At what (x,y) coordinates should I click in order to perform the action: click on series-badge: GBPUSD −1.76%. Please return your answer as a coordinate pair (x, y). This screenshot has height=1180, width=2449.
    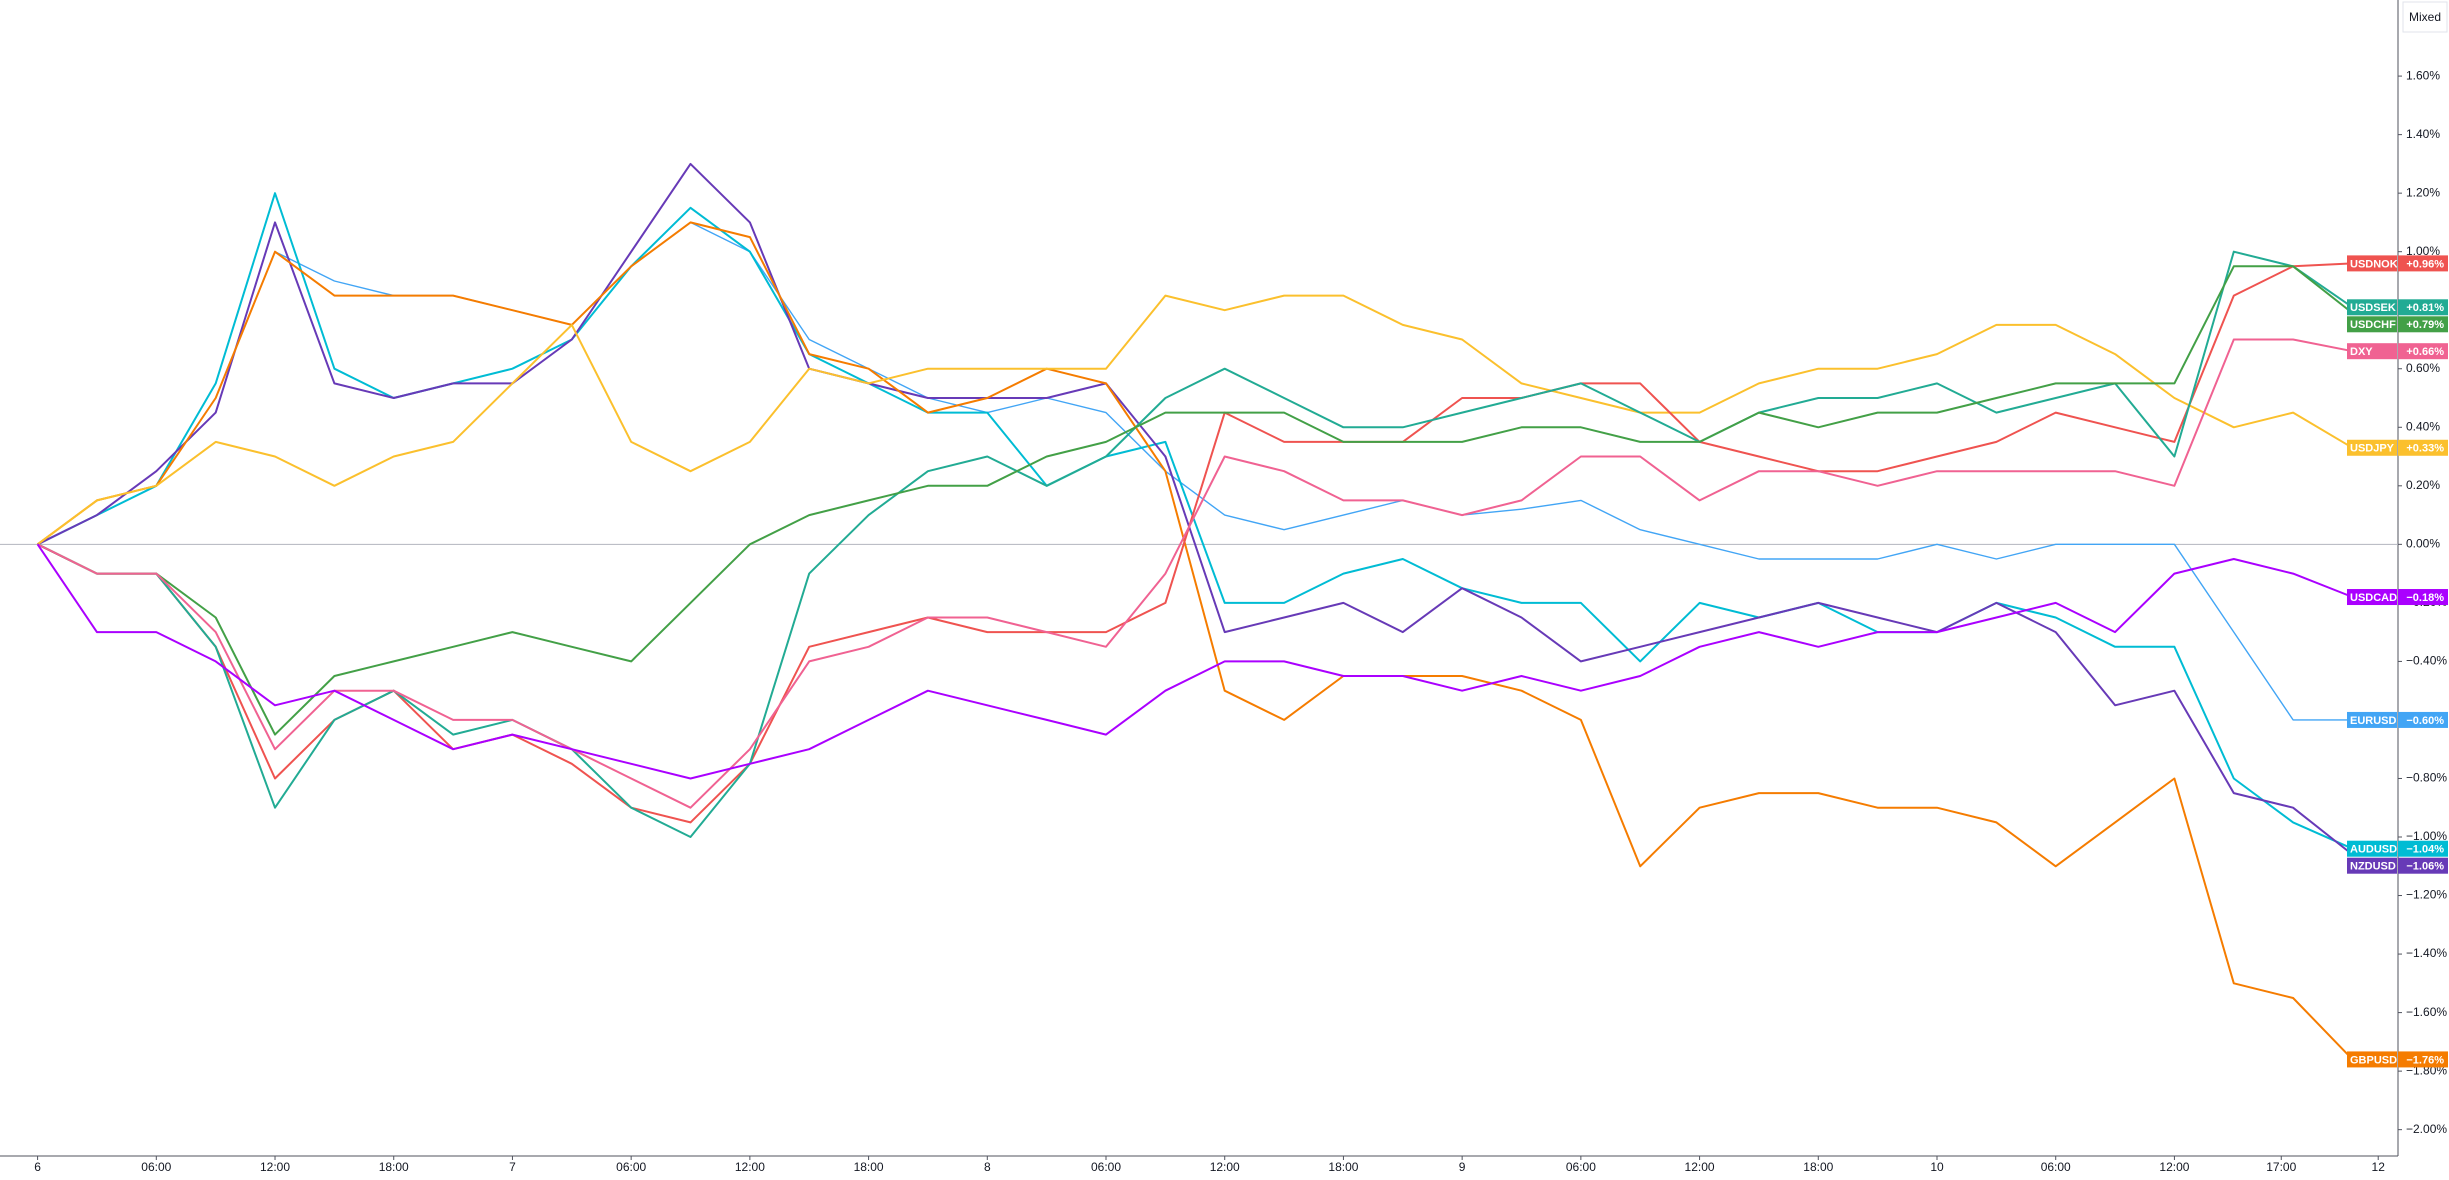
    Looking at the image, I should click on (2397, 1059).